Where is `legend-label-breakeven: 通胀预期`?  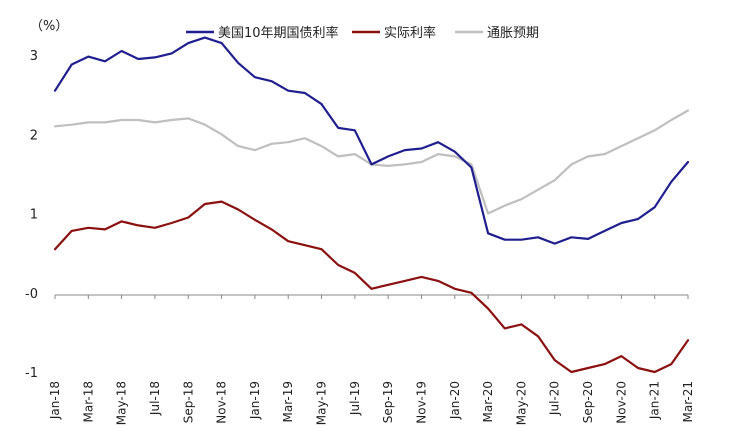 legend-label-breakeven: 通胀预期 is located at coordinates (513, 33).